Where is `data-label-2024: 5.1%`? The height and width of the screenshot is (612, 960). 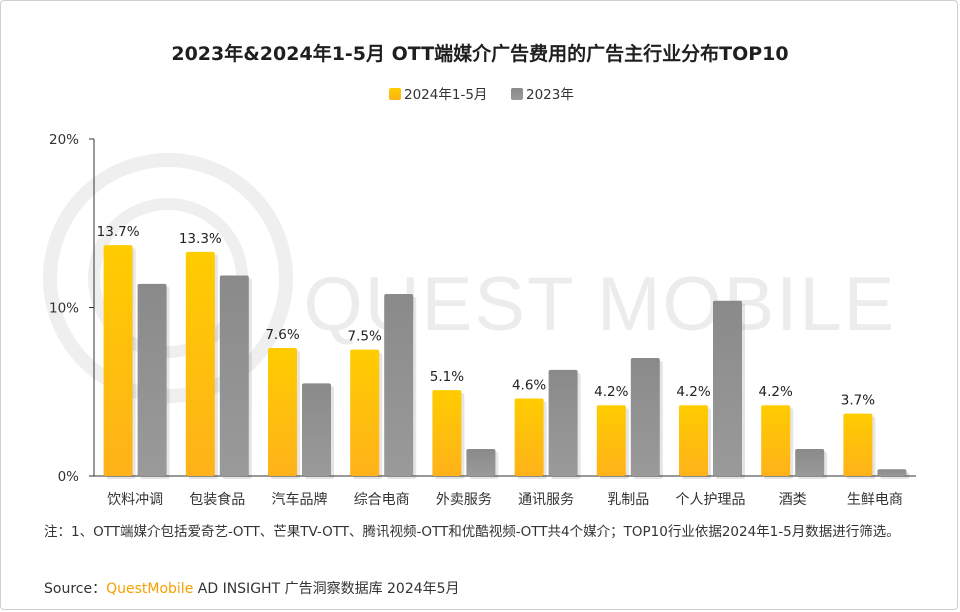
data-label-2024: 5.1% is located at coordinates (447, 377).